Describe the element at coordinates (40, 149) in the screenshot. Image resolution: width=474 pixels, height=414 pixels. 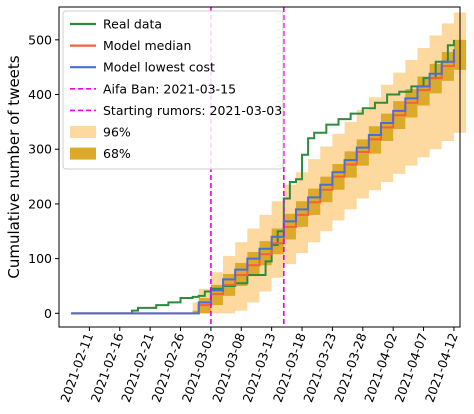
I see `y-tick-label-300: 300` at that location.